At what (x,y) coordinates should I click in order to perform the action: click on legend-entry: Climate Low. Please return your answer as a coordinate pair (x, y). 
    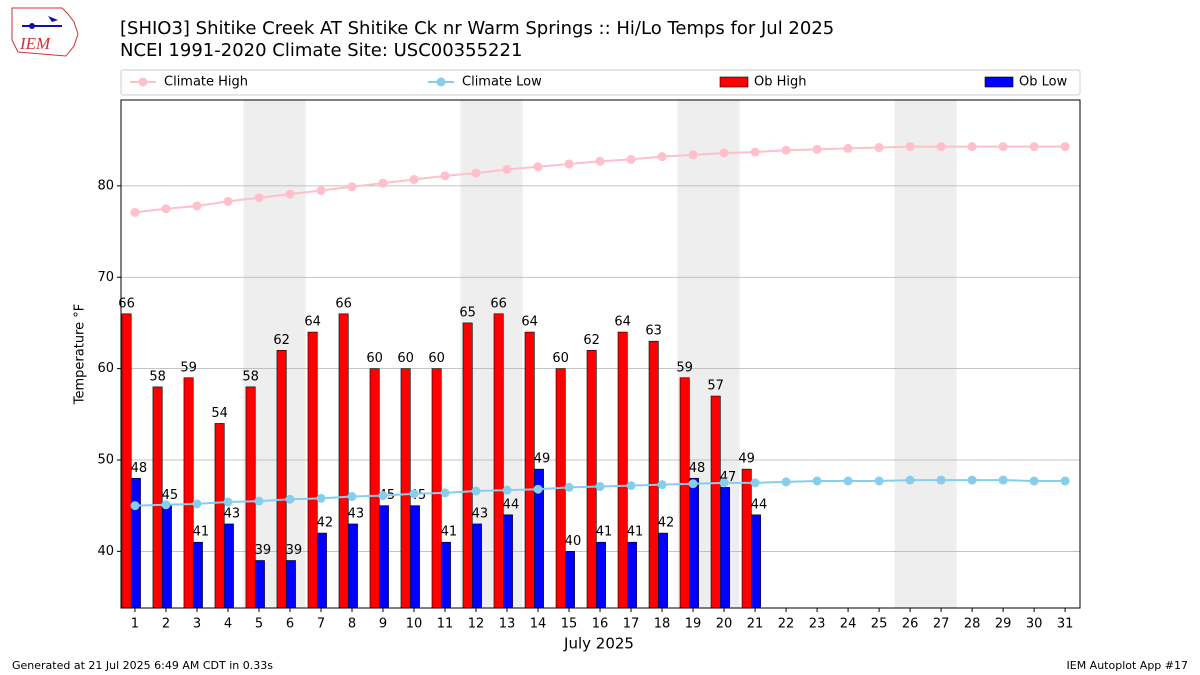
    Looking at the image, I should click on (485, 82).